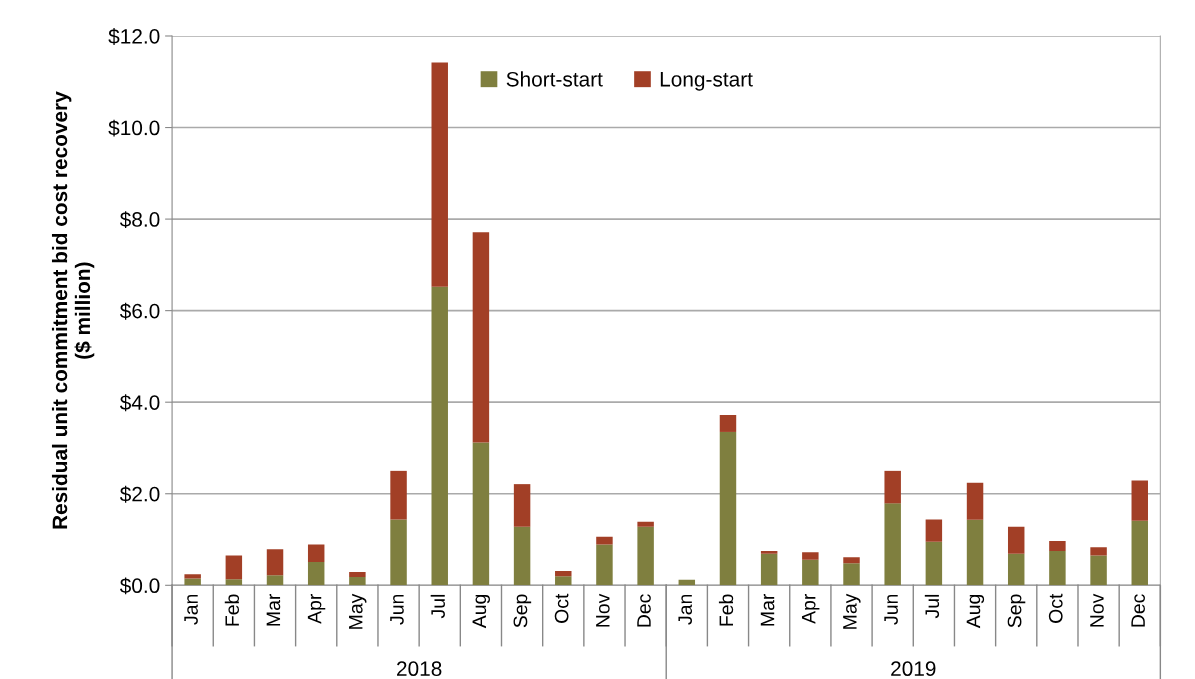  I want to click on y-tick-label: $2.0, so click(139, 494).